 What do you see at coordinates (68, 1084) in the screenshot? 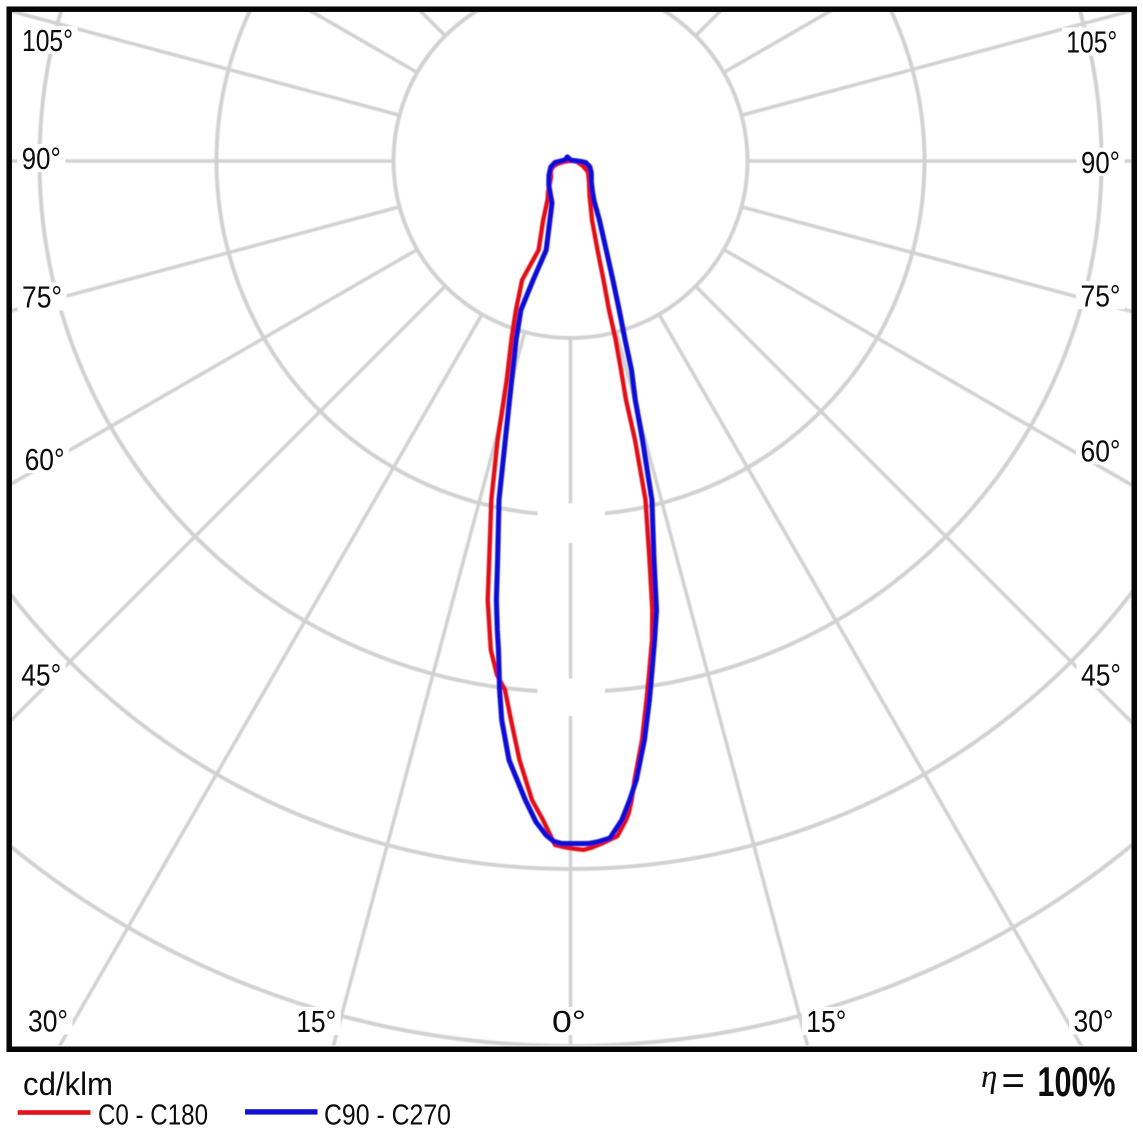
I see `svg-text: cd/klm` at bounding box center [68, 1084].